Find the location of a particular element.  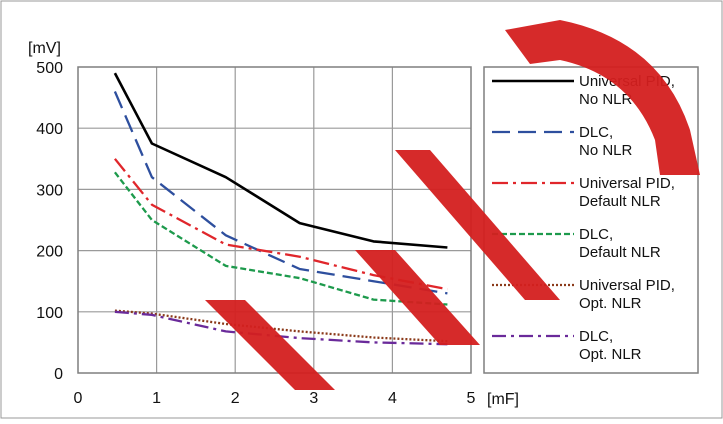

x-tick-label: 3 is located at coordinates (313, 398).